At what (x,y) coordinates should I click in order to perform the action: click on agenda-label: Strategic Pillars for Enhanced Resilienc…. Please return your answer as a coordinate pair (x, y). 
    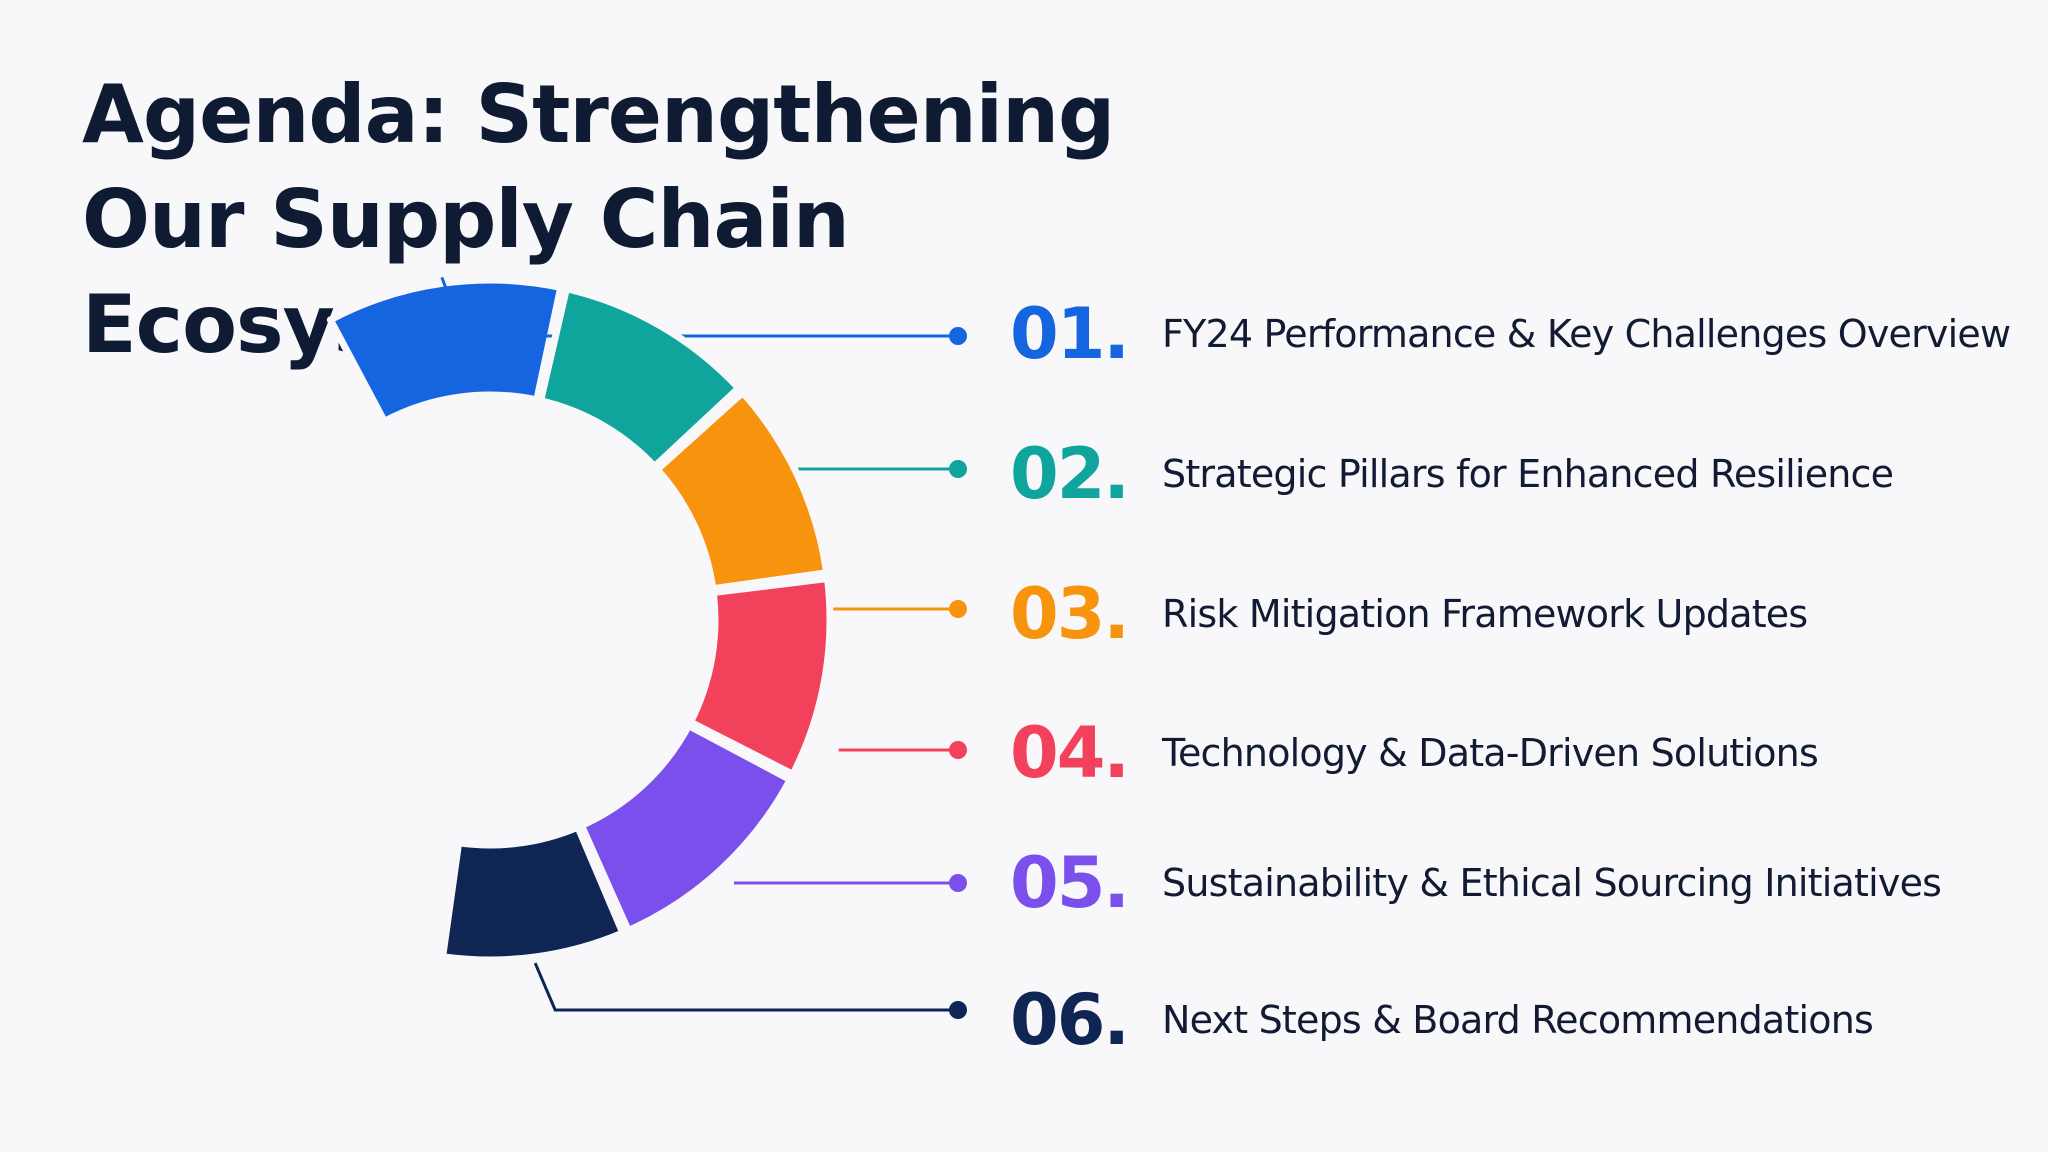
    Looking at the image, I should click on (1528, 474).